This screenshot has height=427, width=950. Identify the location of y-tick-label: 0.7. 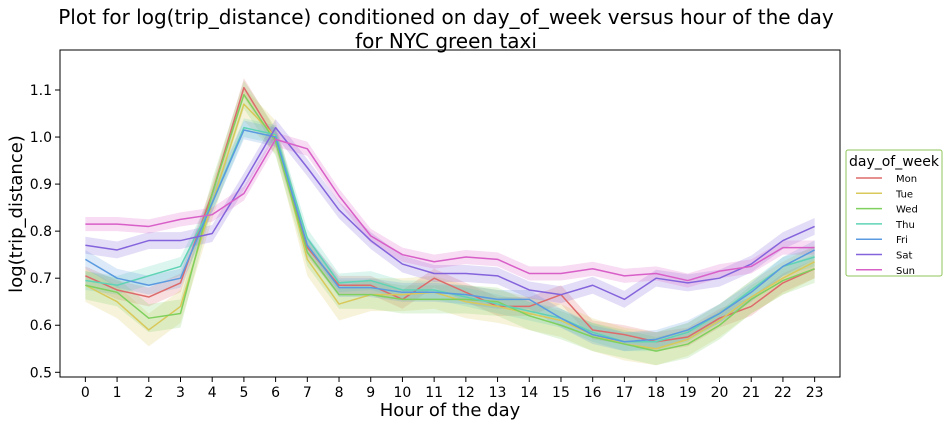
(41, 279).